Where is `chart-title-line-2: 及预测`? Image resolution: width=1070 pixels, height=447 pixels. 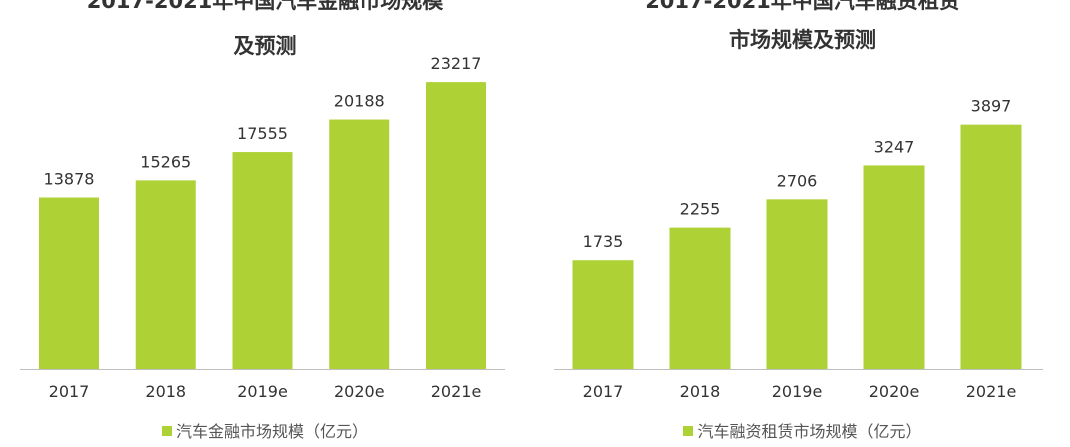 chart-title-line-2: 及预测 is located at coordinates (265, 46).